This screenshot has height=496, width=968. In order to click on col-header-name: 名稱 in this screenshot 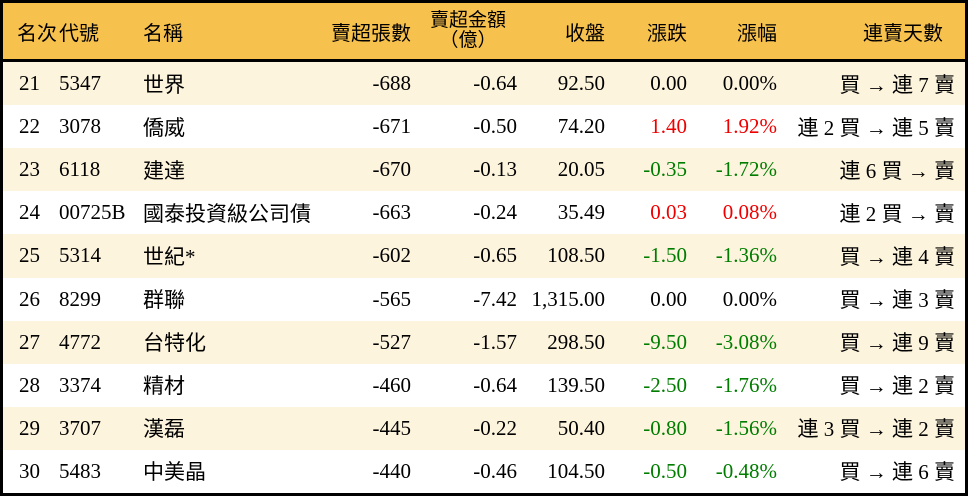, I will do `click(231, 32)`.